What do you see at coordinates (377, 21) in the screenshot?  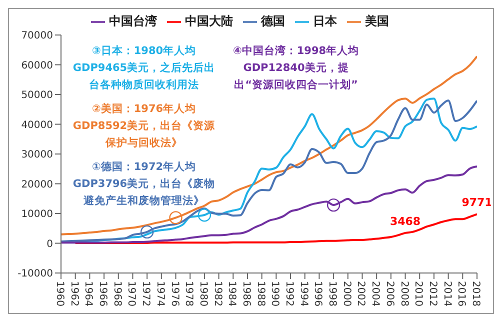 I see `legend-label: 美国` at bounding box center [377, 21].